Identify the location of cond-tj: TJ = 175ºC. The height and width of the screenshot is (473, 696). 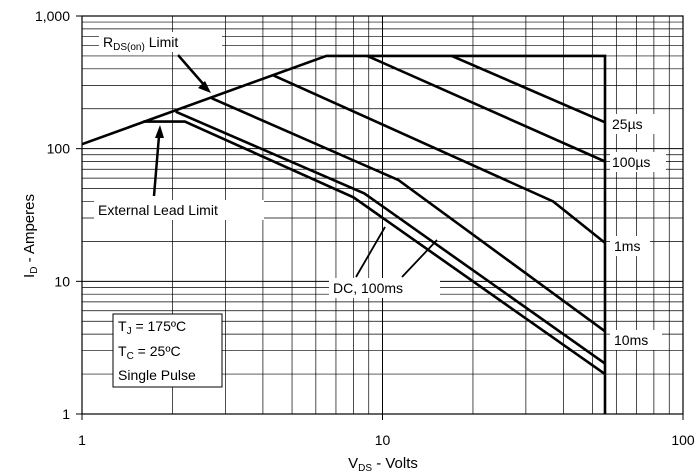
(152, 327).